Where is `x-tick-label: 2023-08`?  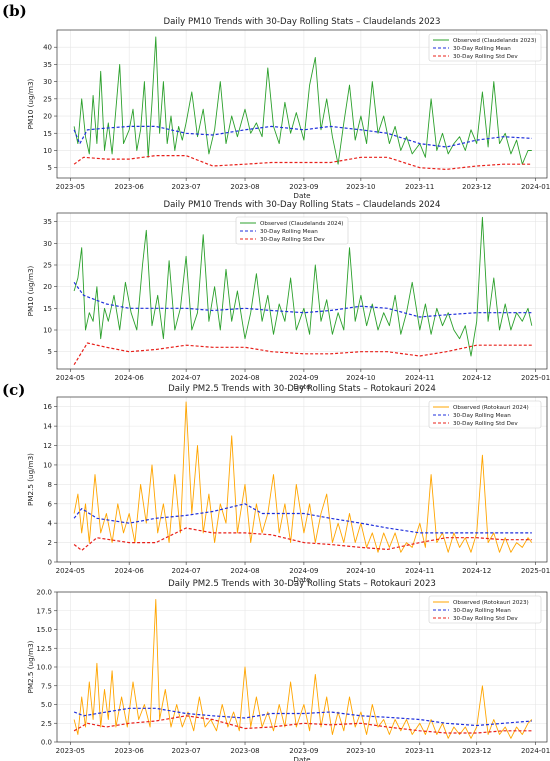 x-tick-label: 2023-08 is located at coordinates (244, 187).